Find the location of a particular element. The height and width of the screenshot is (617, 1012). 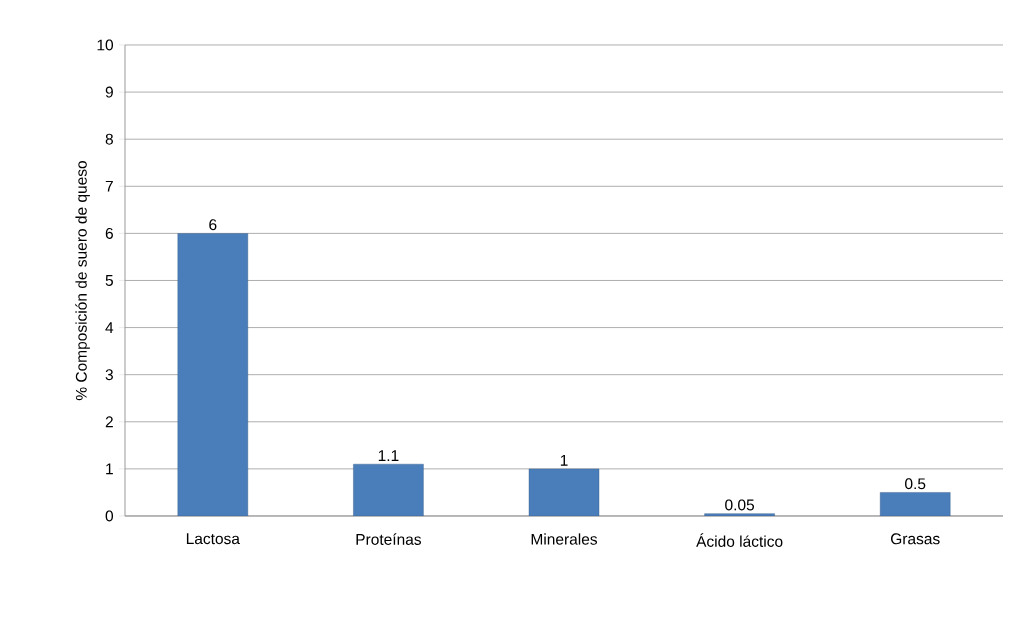

x-tick-label: Minerales is located at coordinates (564, 539).